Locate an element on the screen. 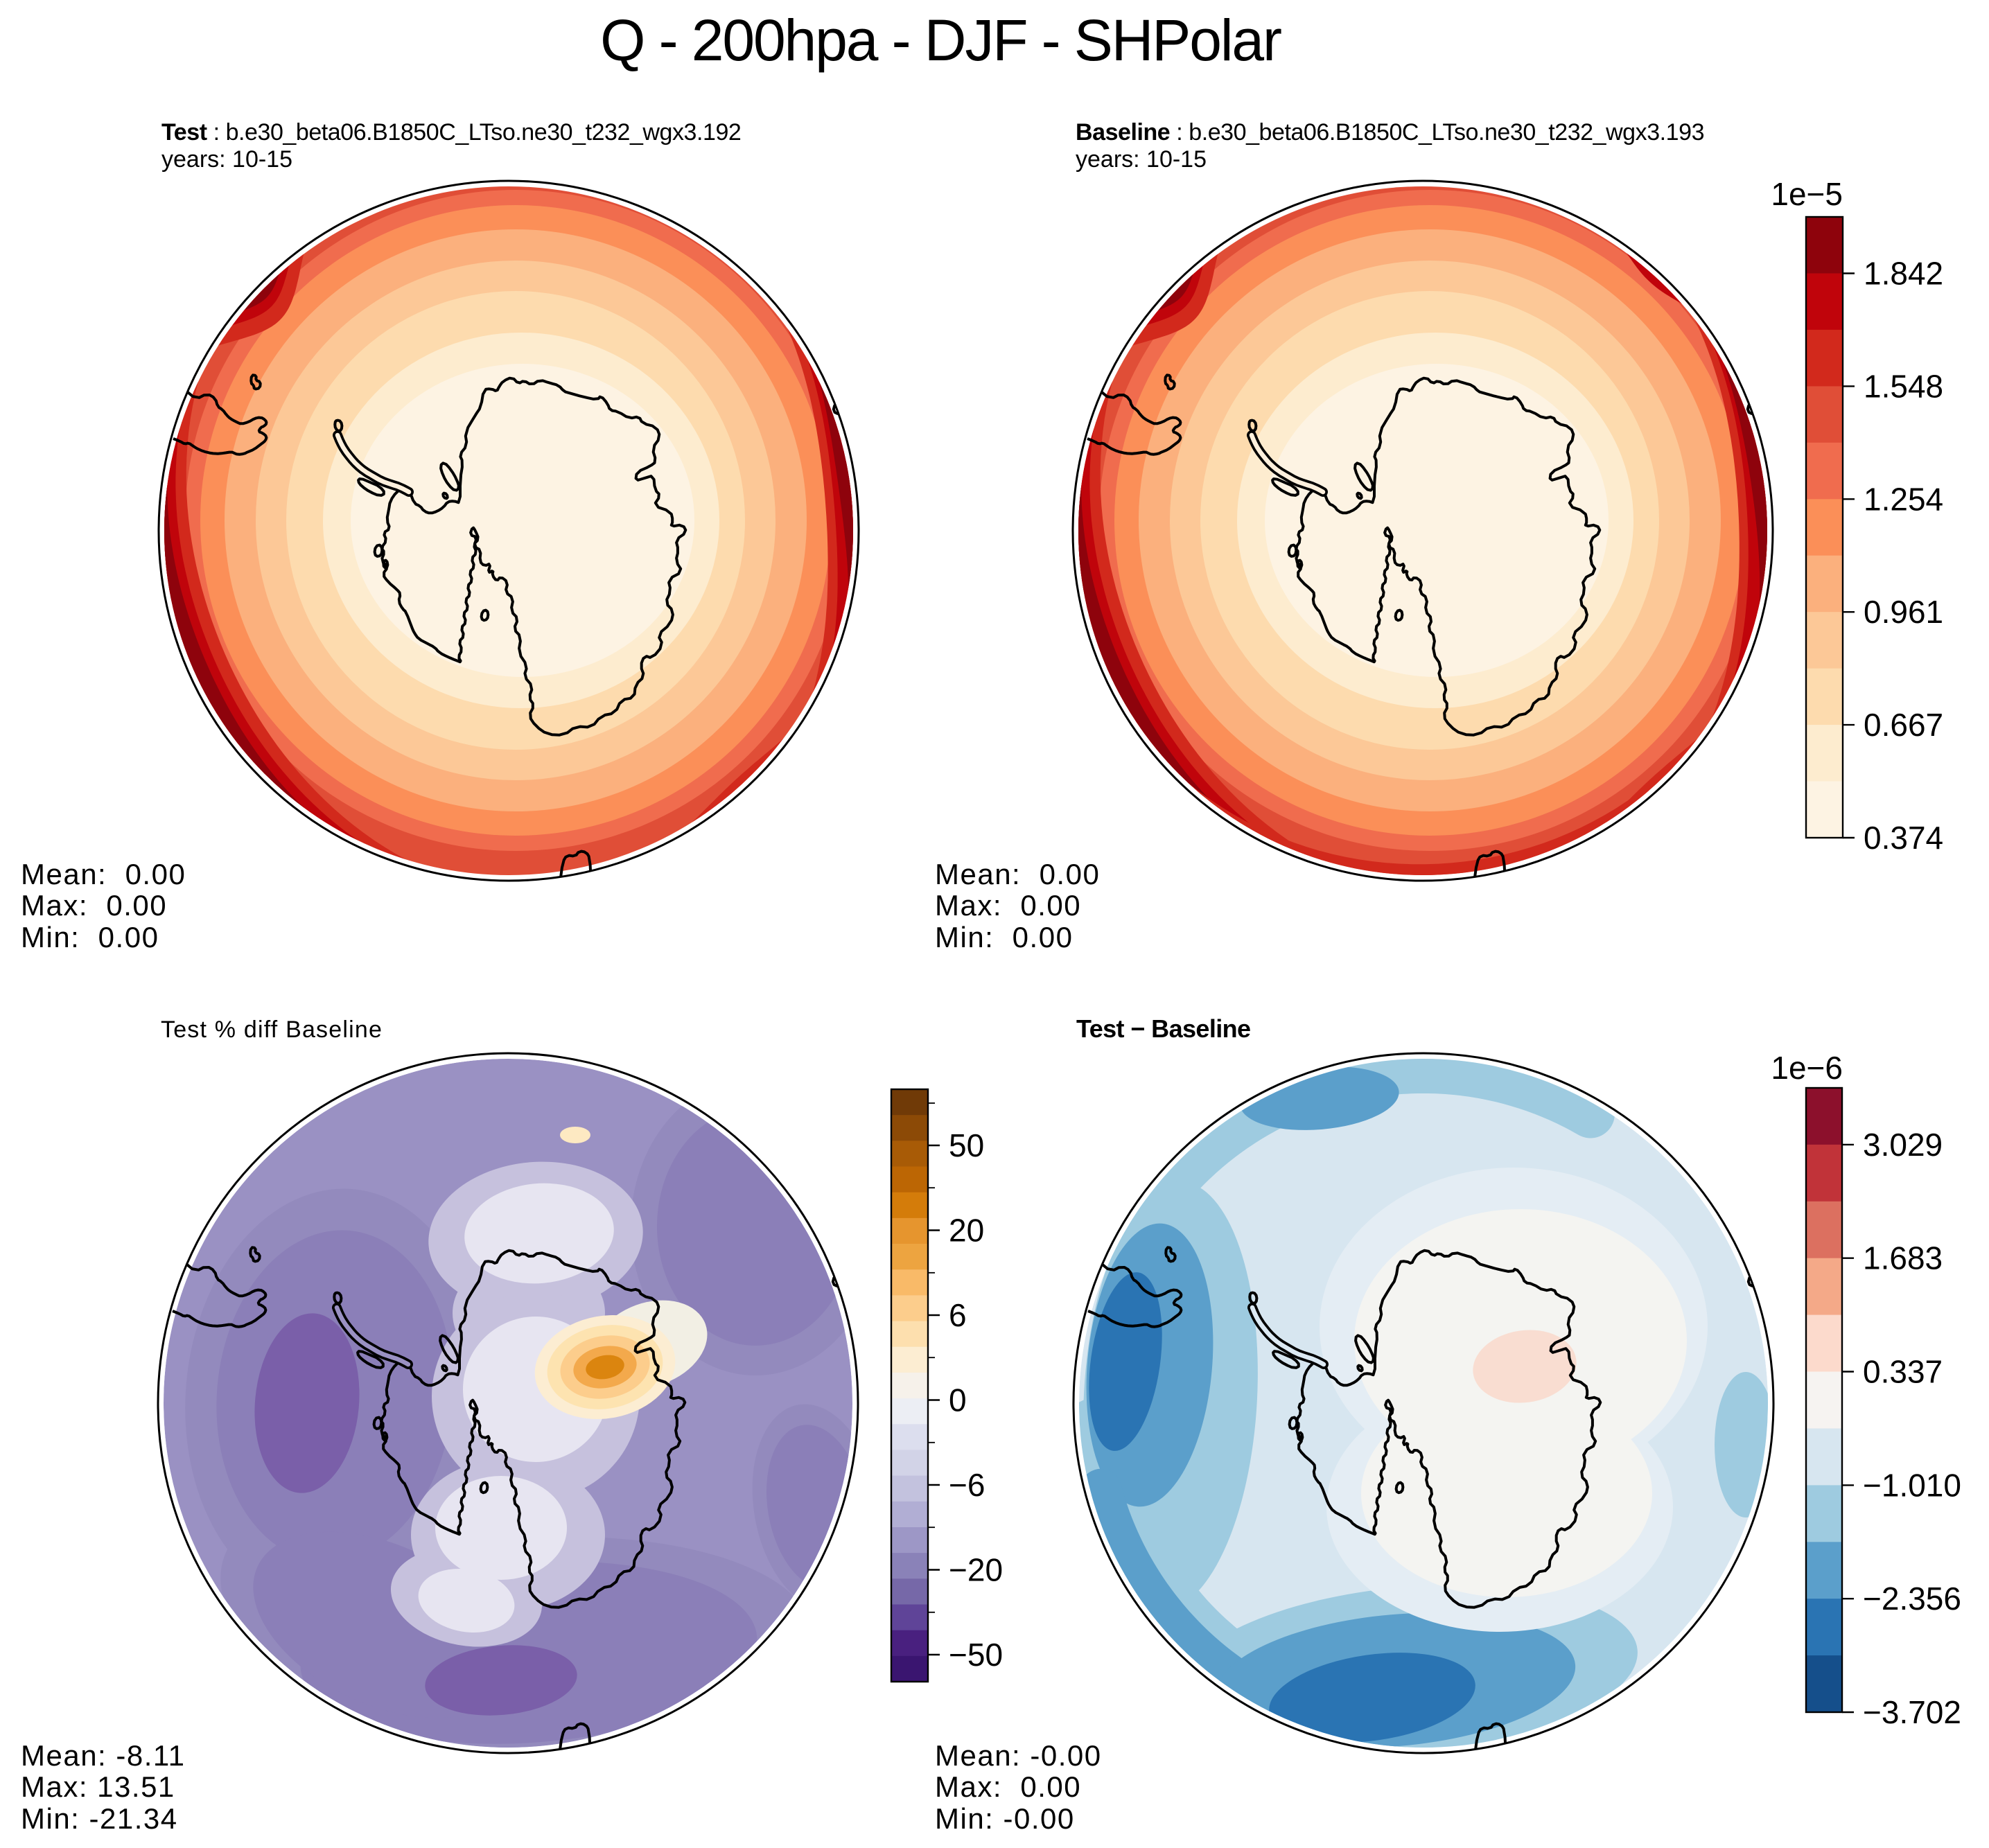  svg-text: Test − Baseline is located at coordinates (1163, 1028).